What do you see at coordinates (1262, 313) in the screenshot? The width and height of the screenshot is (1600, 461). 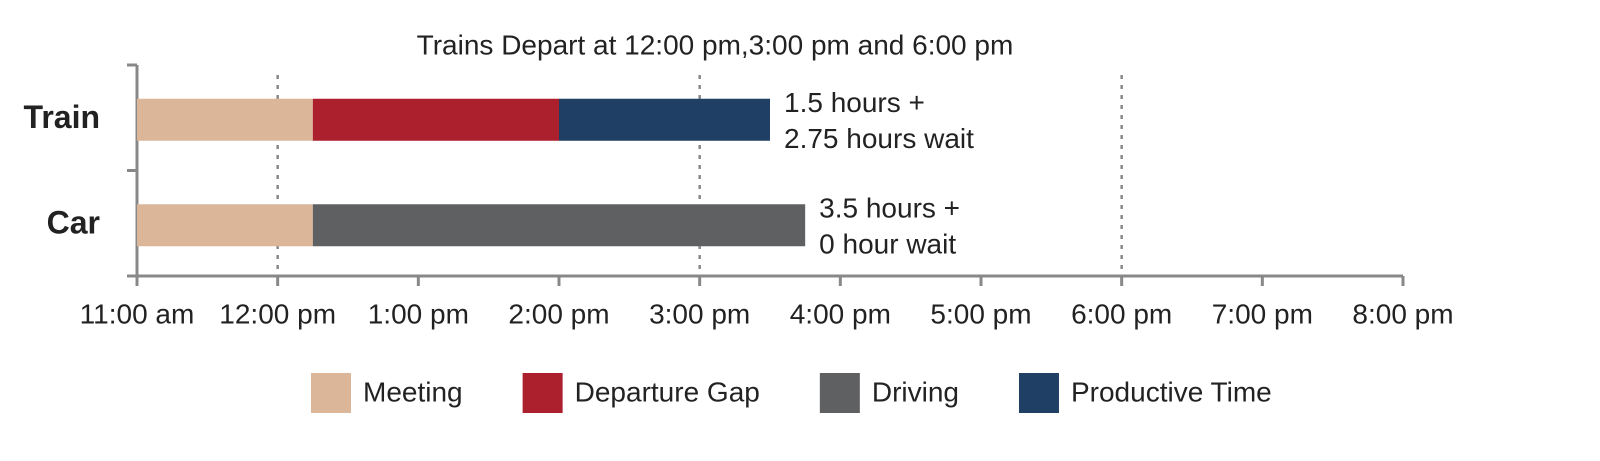 I see `x-tick-label: 7:00 pm` at bounding box center [1262, 313].